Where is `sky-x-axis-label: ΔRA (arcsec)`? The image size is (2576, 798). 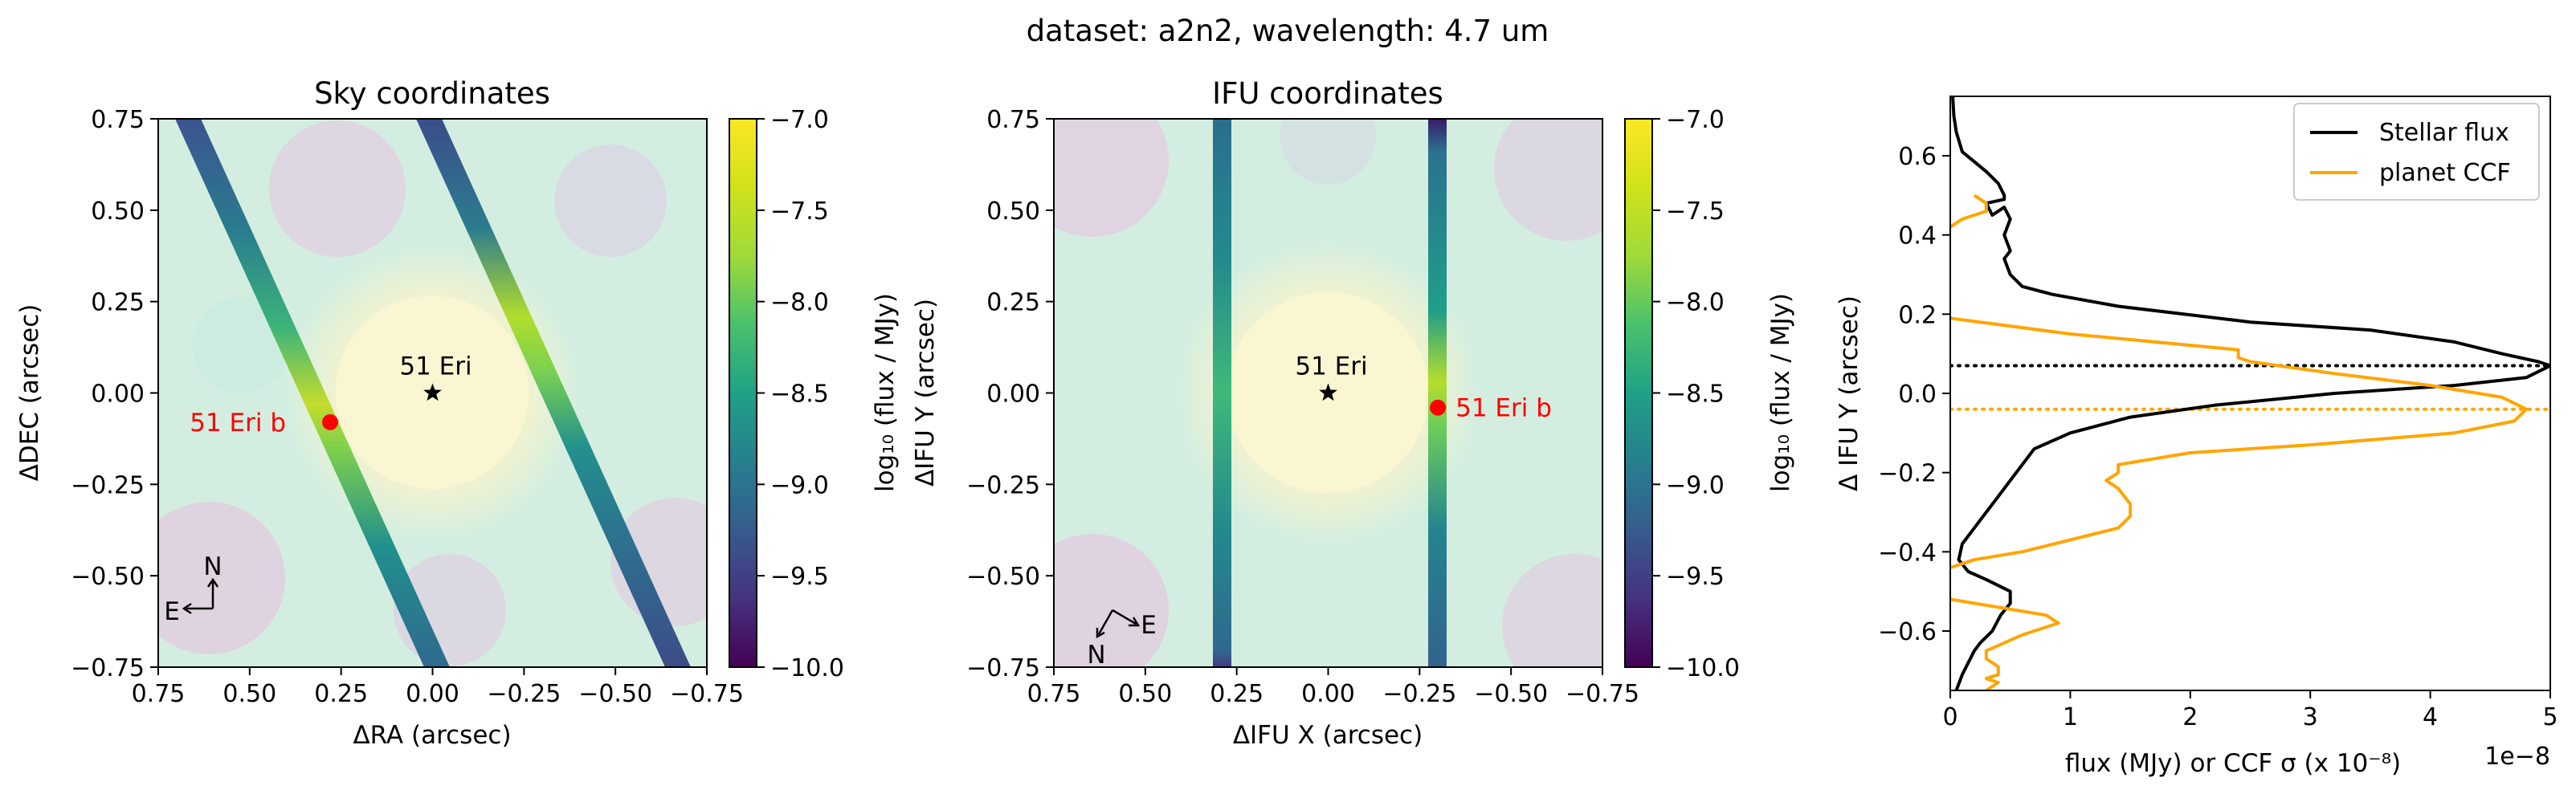 sky-x-axis-label: ΔRA (arcsec) is located at coordinates (432, 736).